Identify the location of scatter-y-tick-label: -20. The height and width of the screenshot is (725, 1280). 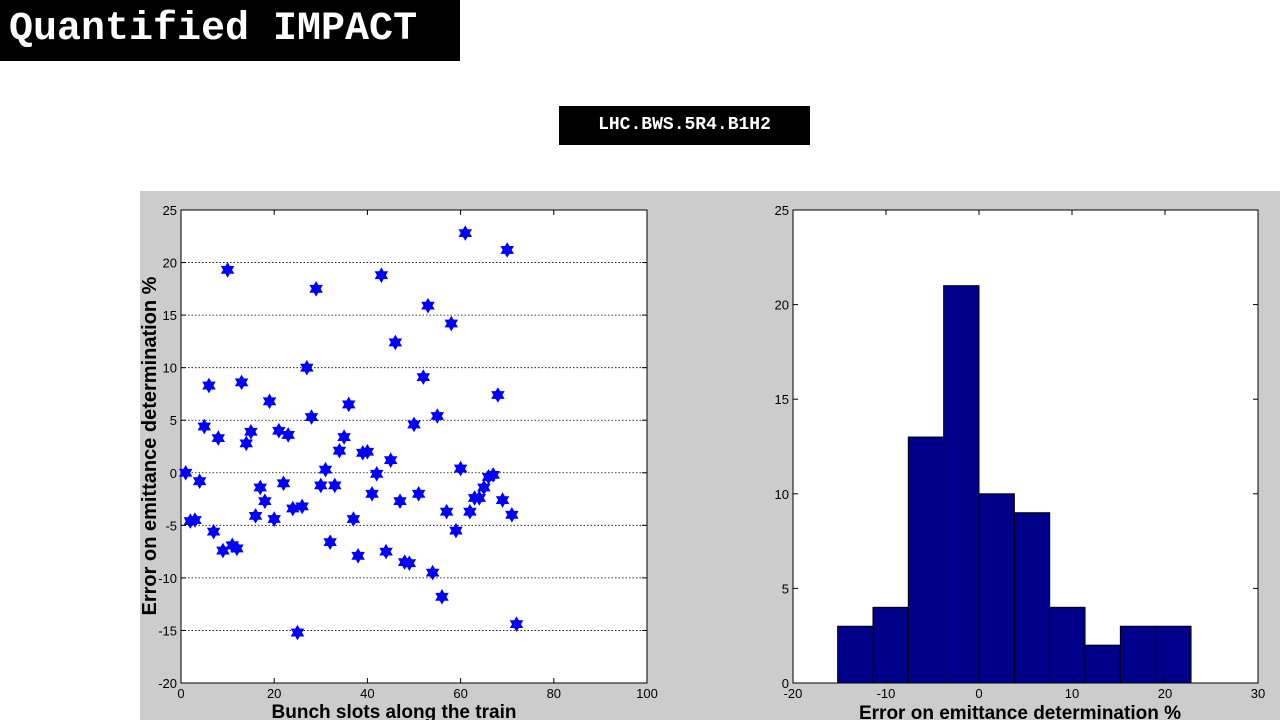
(167, 683).